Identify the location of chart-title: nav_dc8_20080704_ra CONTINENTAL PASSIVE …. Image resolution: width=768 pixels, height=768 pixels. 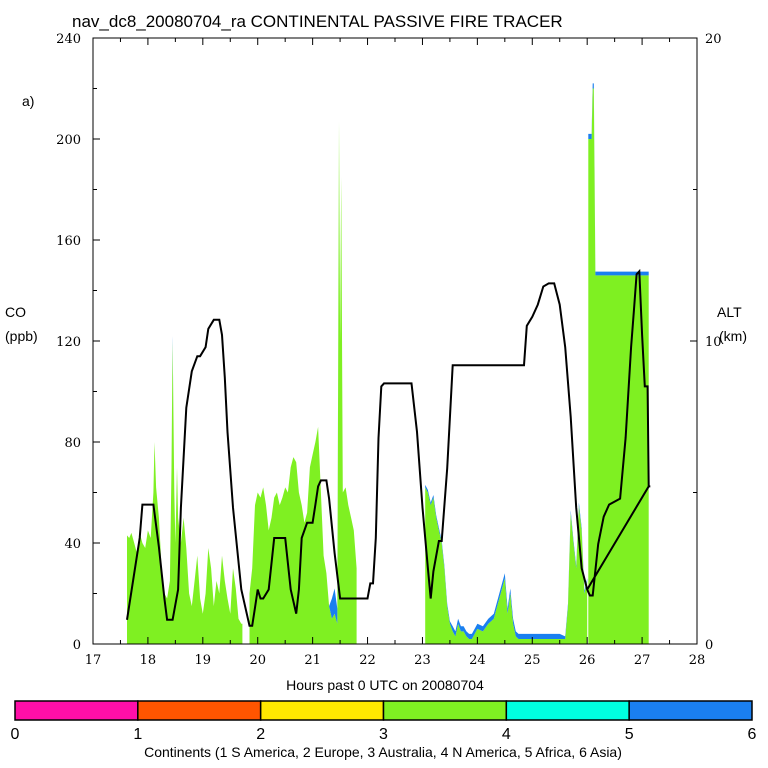
(317, 21).